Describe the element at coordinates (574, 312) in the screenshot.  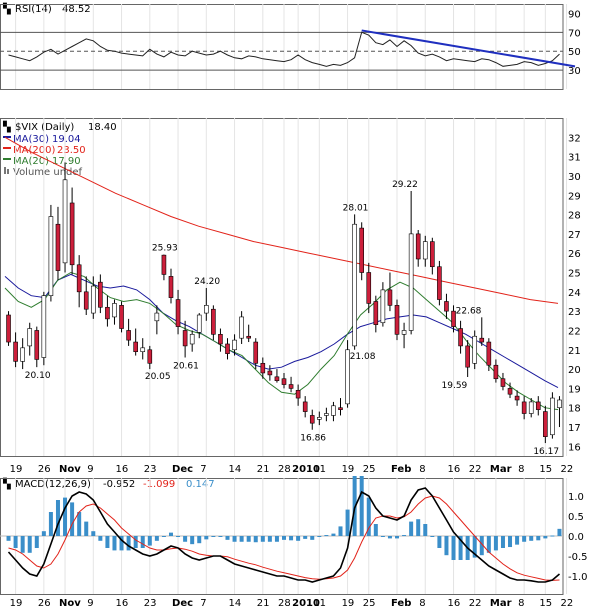
I see `price-ytick-label: 23` at that location.